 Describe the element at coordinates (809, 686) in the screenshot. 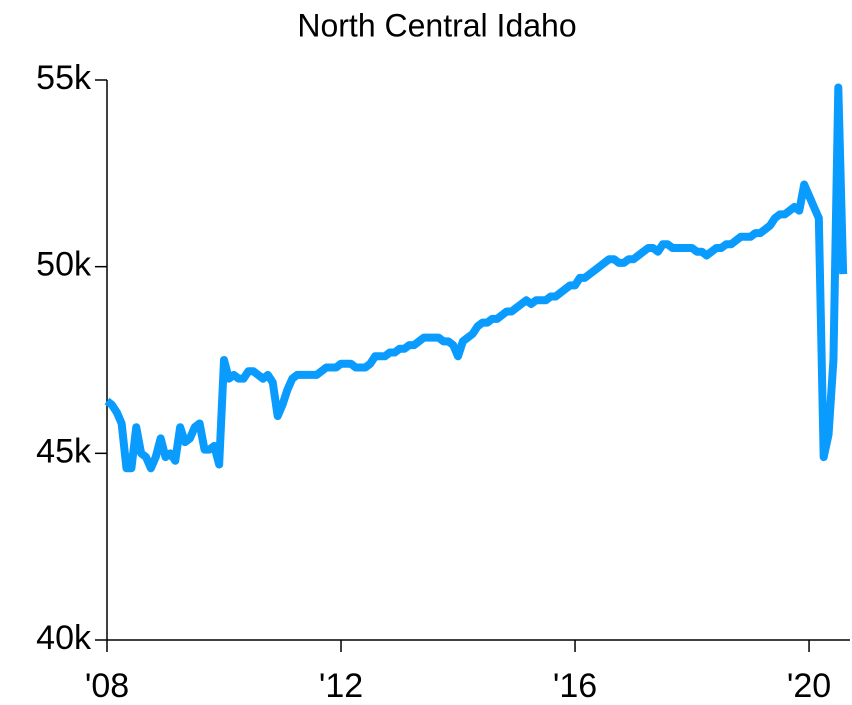

I see `x-tick-label: '20` at that location.